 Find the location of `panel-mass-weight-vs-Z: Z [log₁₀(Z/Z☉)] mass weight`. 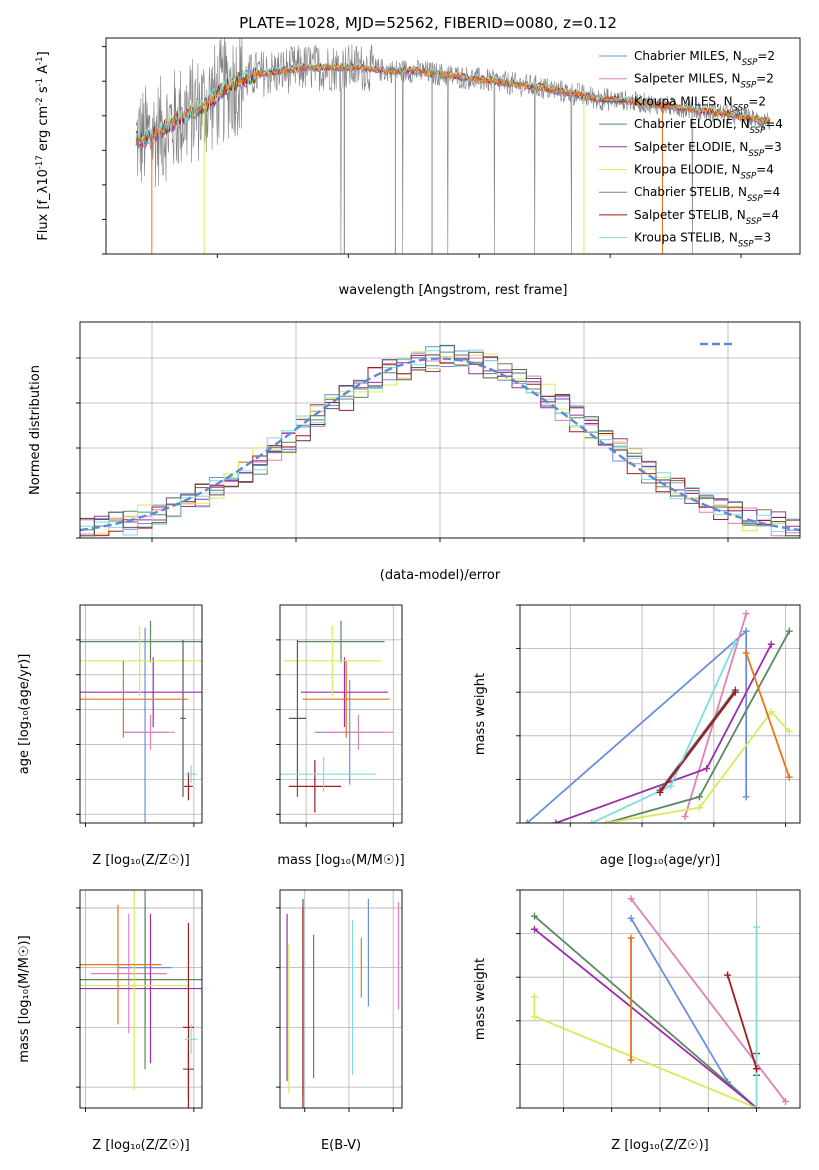

panel-mass-weight-vs-Z: Z [log₁₀(Z/Z☉)] mass weight is located at coordinates (637, 1021).